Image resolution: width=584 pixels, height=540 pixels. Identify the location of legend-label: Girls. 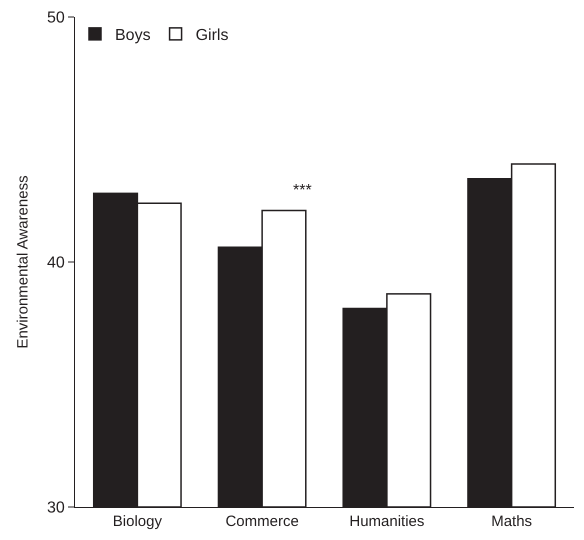
(212, 35).